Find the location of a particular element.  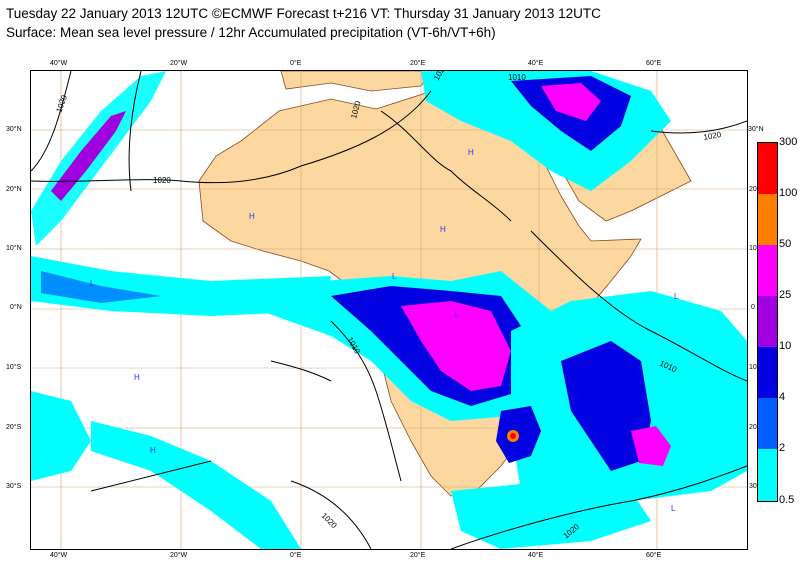

bottom-lon-tick: 60°E is located at coordinates (654, 555).